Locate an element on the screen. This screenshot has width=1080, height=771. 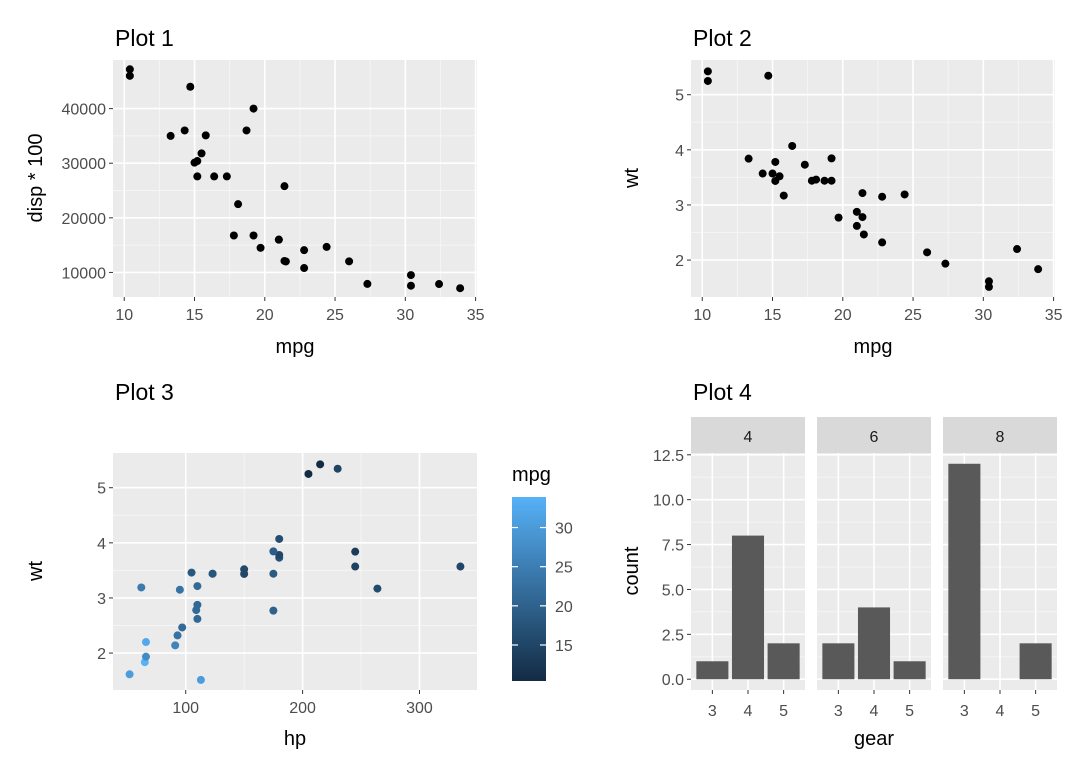
x-tick-label: 20 is located at coordinates (843, 315).